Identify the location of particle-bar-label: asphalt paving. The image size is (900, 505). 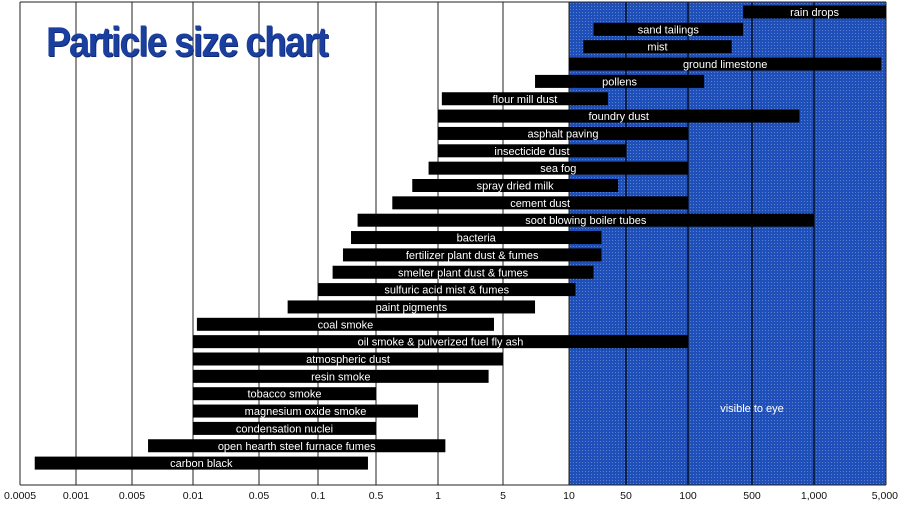
(563, 134).